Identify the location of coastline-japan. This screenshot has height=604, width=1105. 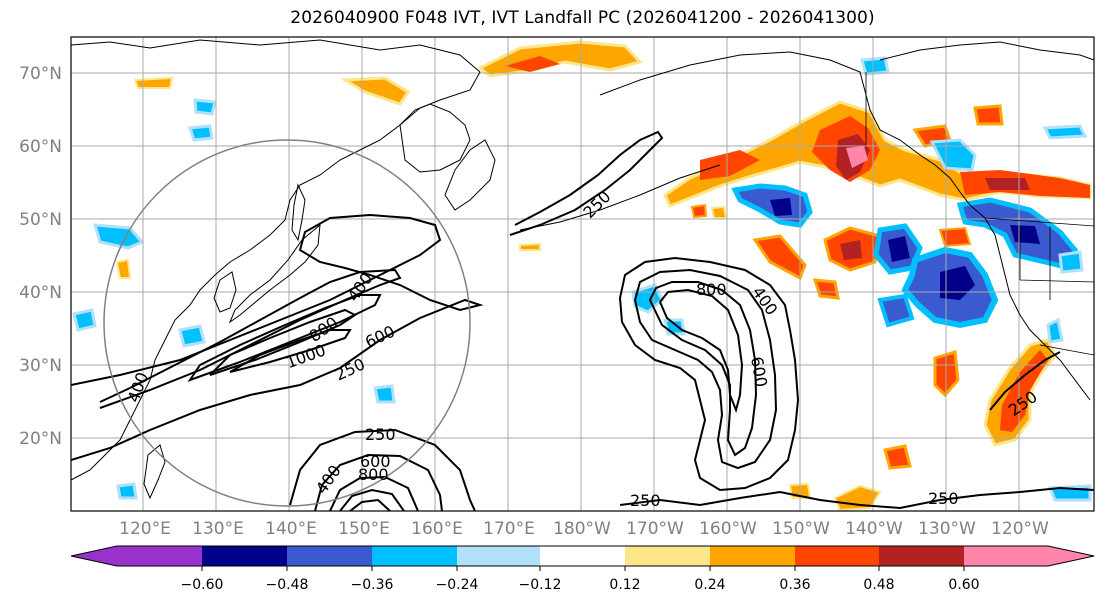
(274, 273).